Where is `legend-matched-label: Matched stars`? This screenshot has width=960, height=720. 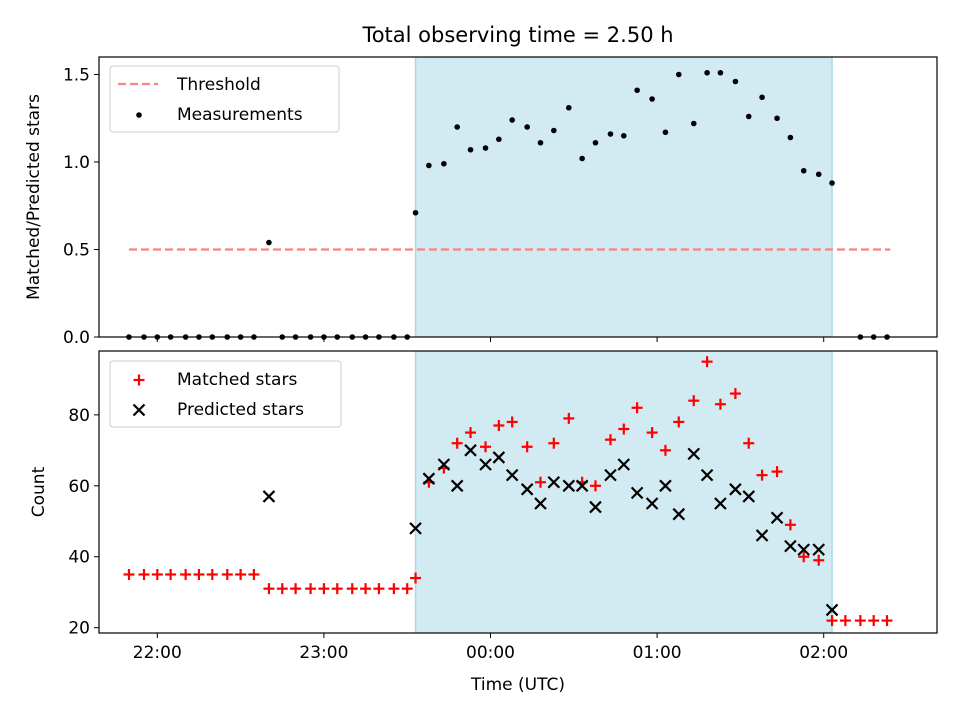 legend-matched-label: Matched stars is located at coordinates (237, 380).